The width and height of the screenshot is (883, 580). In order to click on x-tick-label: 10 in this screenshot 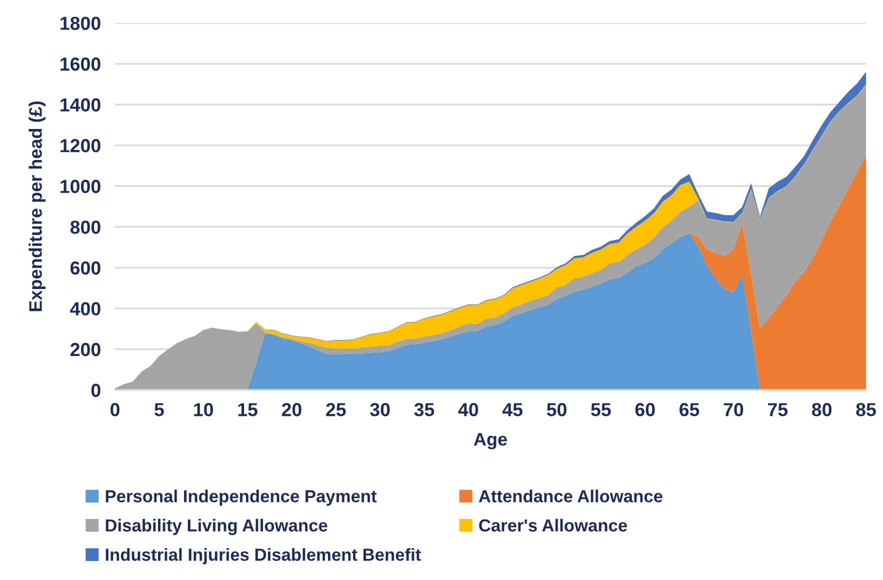, I will do `click(204, 409)`.